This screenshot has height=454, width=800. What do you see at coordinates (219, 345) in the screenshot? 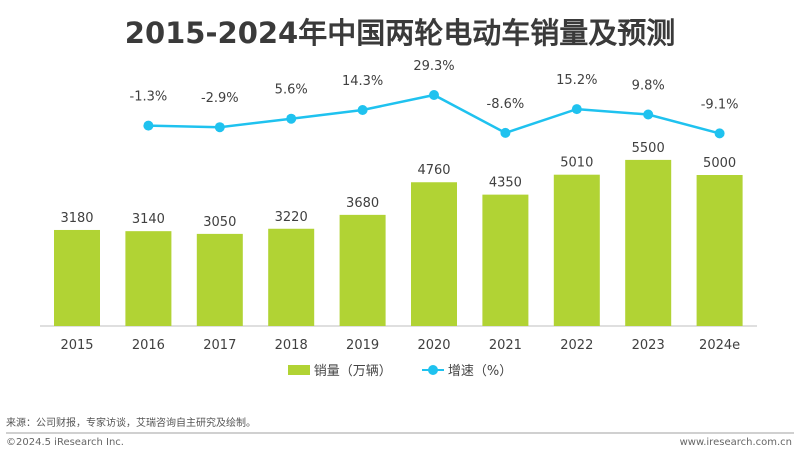
I see `x-tick-2017: 2017` at bounding box center [219, 345].